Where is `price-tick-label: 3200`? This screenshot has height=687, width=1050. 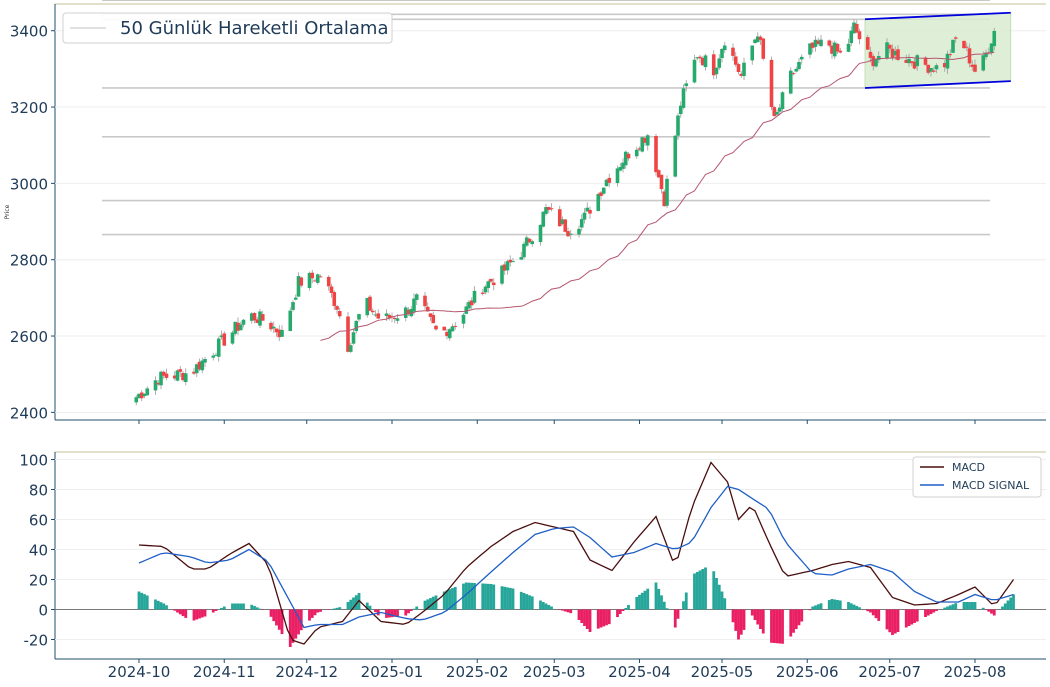 price-tick-label: 3200 is located at coordinates (29, 108).